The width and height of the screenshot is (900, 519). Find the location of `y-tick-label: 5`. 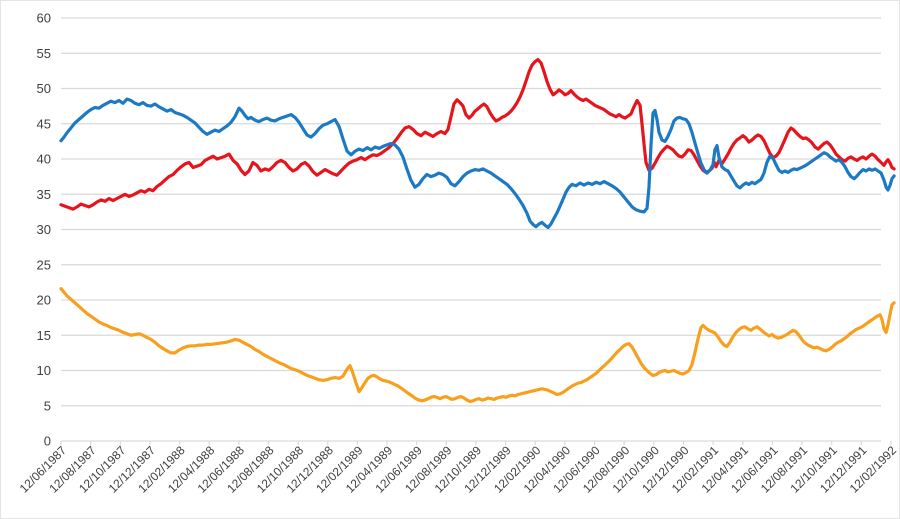

y-tick-label: 5 is located at coordinates (47, 405).